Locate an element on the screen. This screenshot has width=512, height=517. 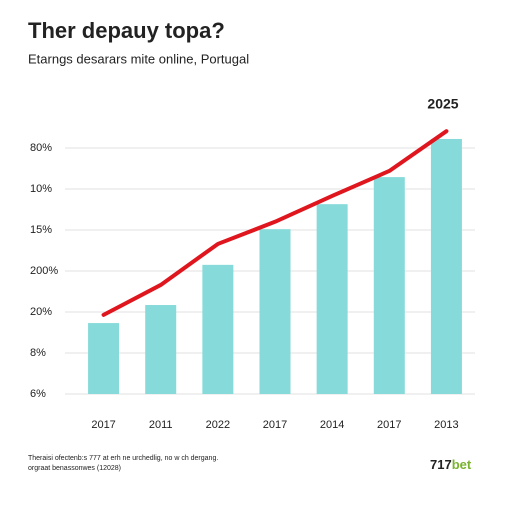
logo: 717bet is located at coordinates (451, 464).